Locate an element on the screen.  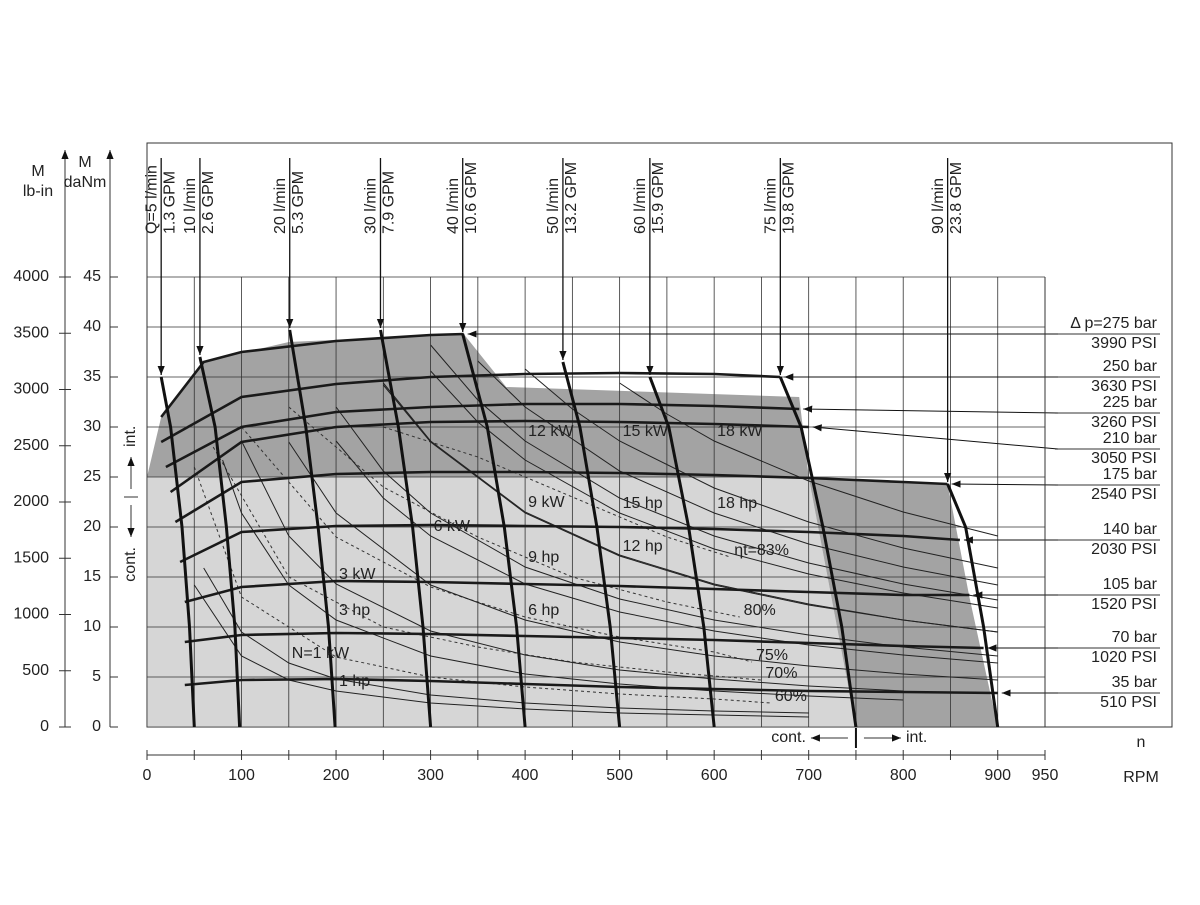
pressure-psi-label: 3630 PSI is located at coordinates (1124, 386).